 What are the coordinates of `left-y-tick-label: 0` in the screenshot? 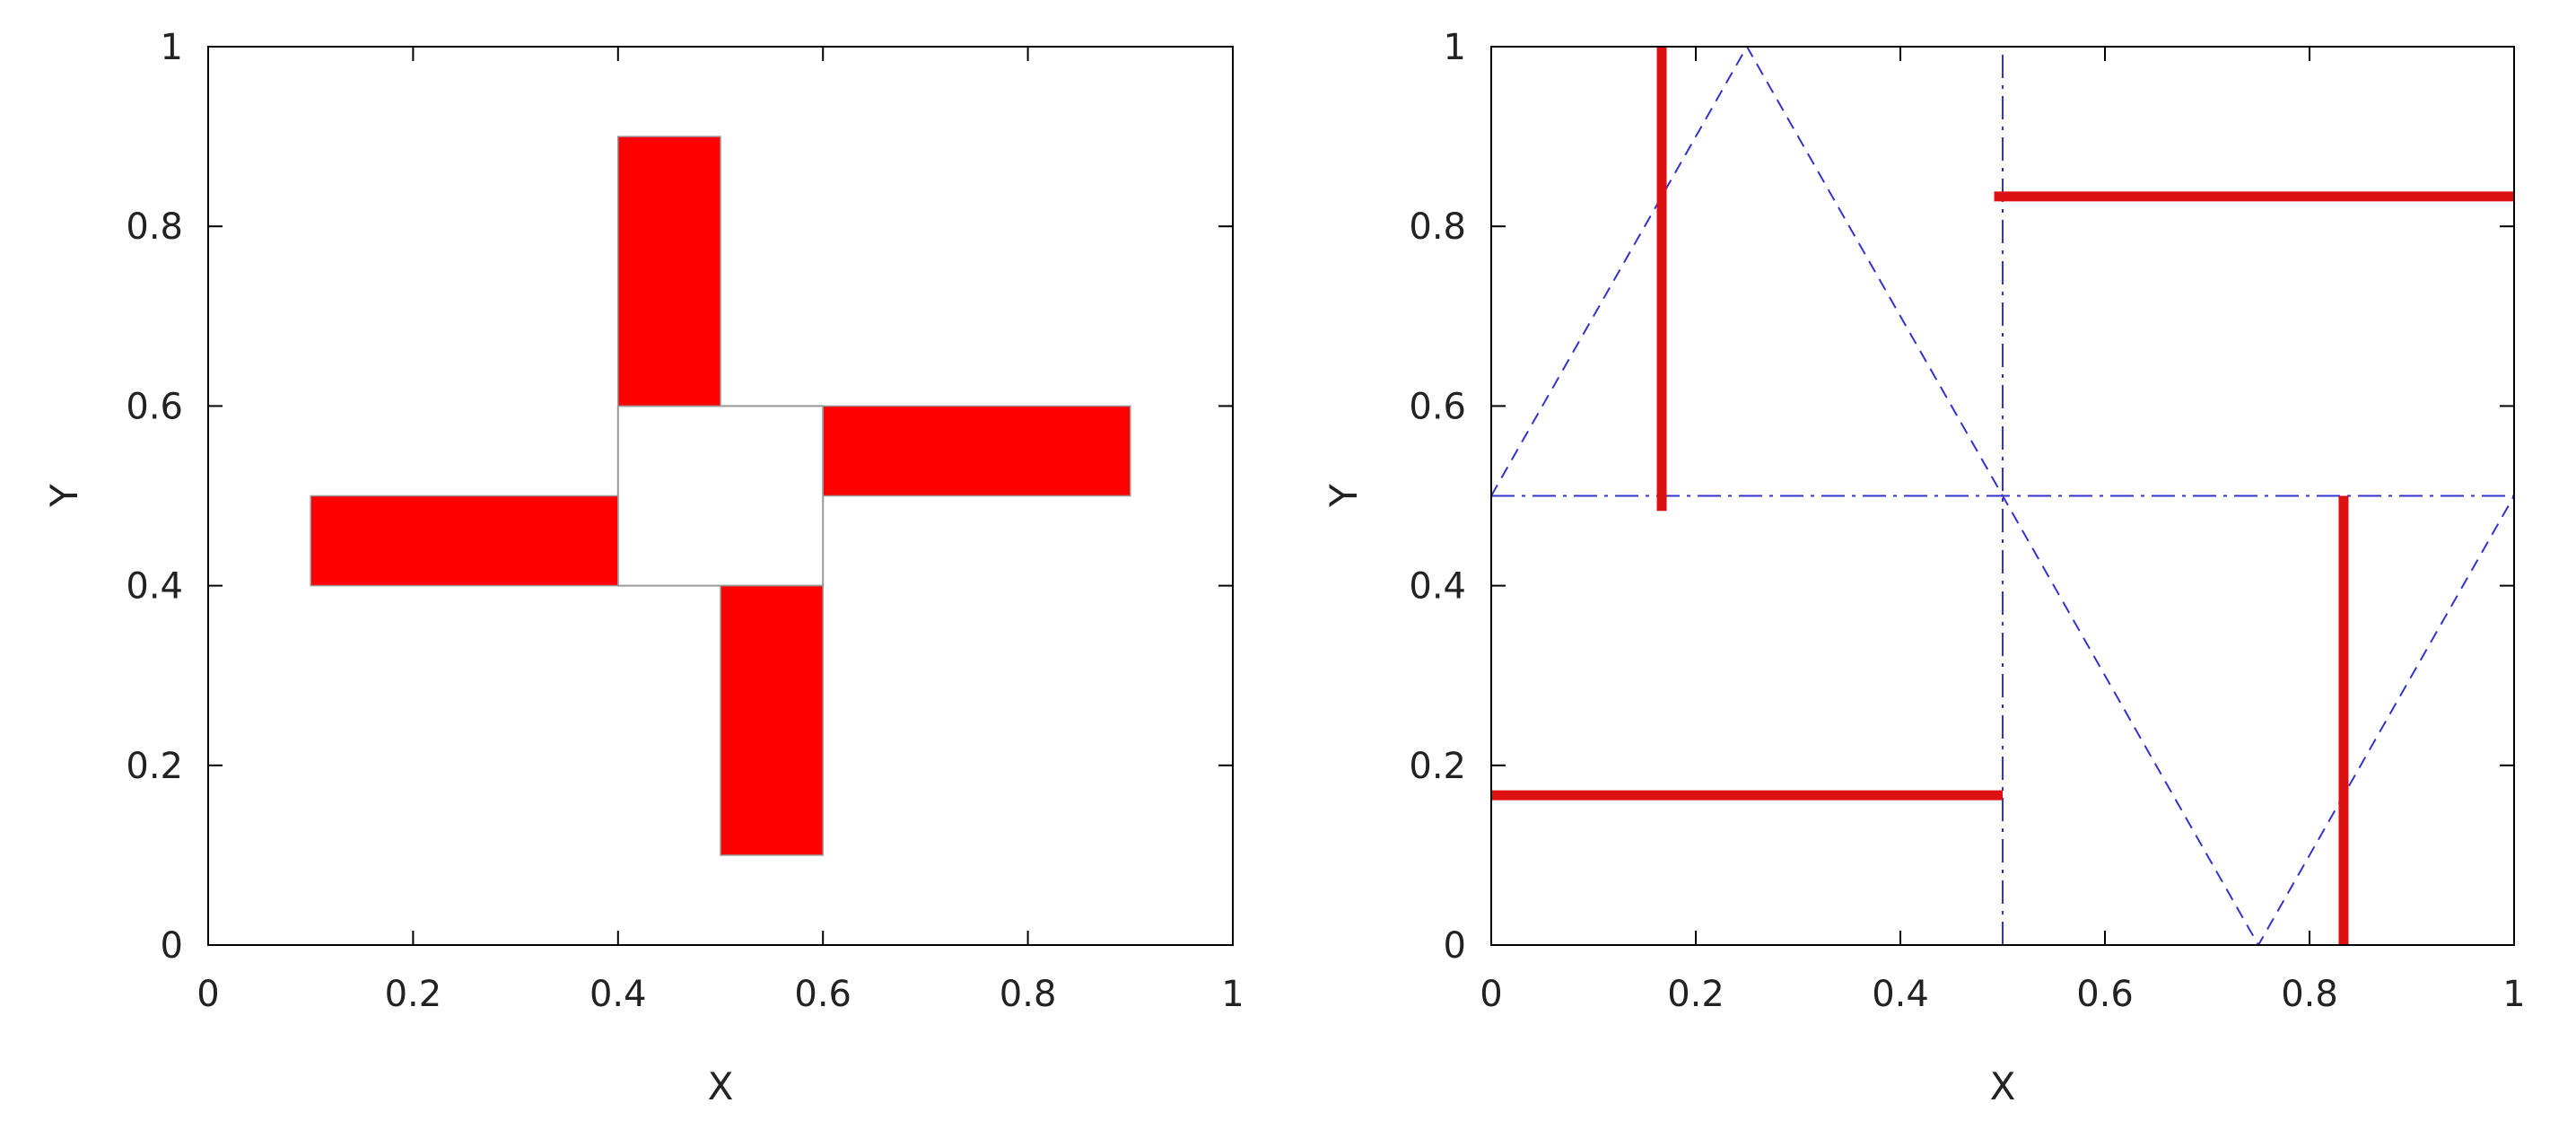 It's located at (172, 946).